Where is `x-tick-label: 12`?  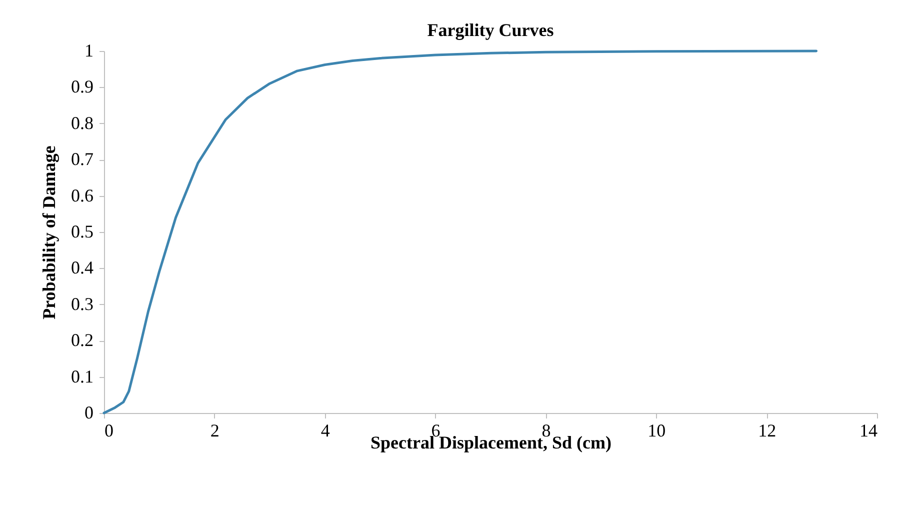
x-tick-label: 12 is located at coordinates (767, 430).